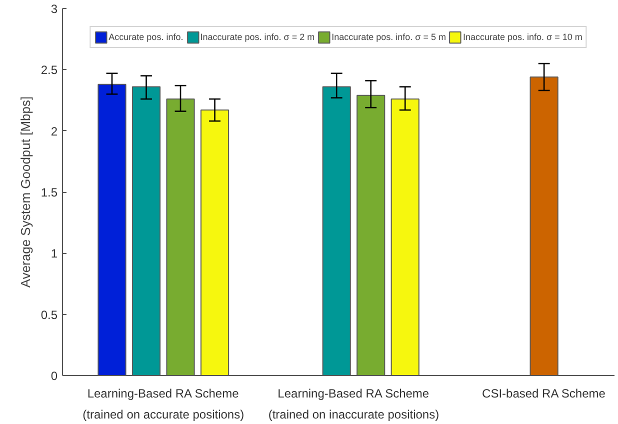 This screenshot has height=424, width=618. I want to click on x-tick-label: CSI-based RA Scheme, so click(544, 393).